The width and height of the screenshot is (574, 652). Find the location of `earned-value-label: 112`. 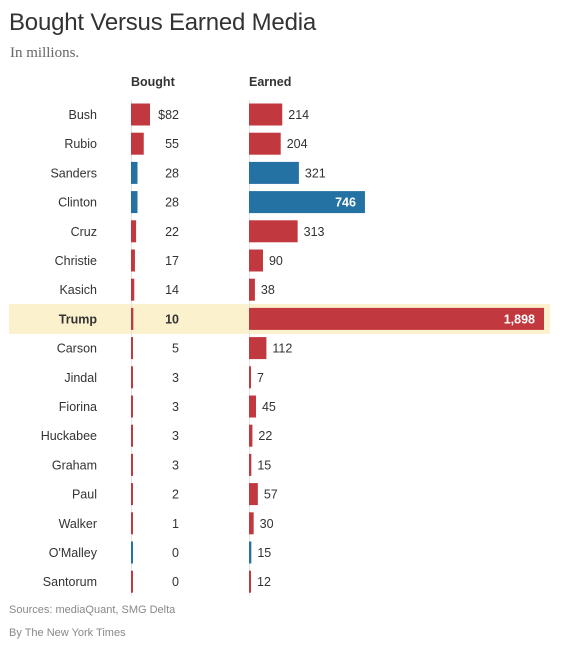

earned-value-label: 112 is located at coordinates (282, 349).